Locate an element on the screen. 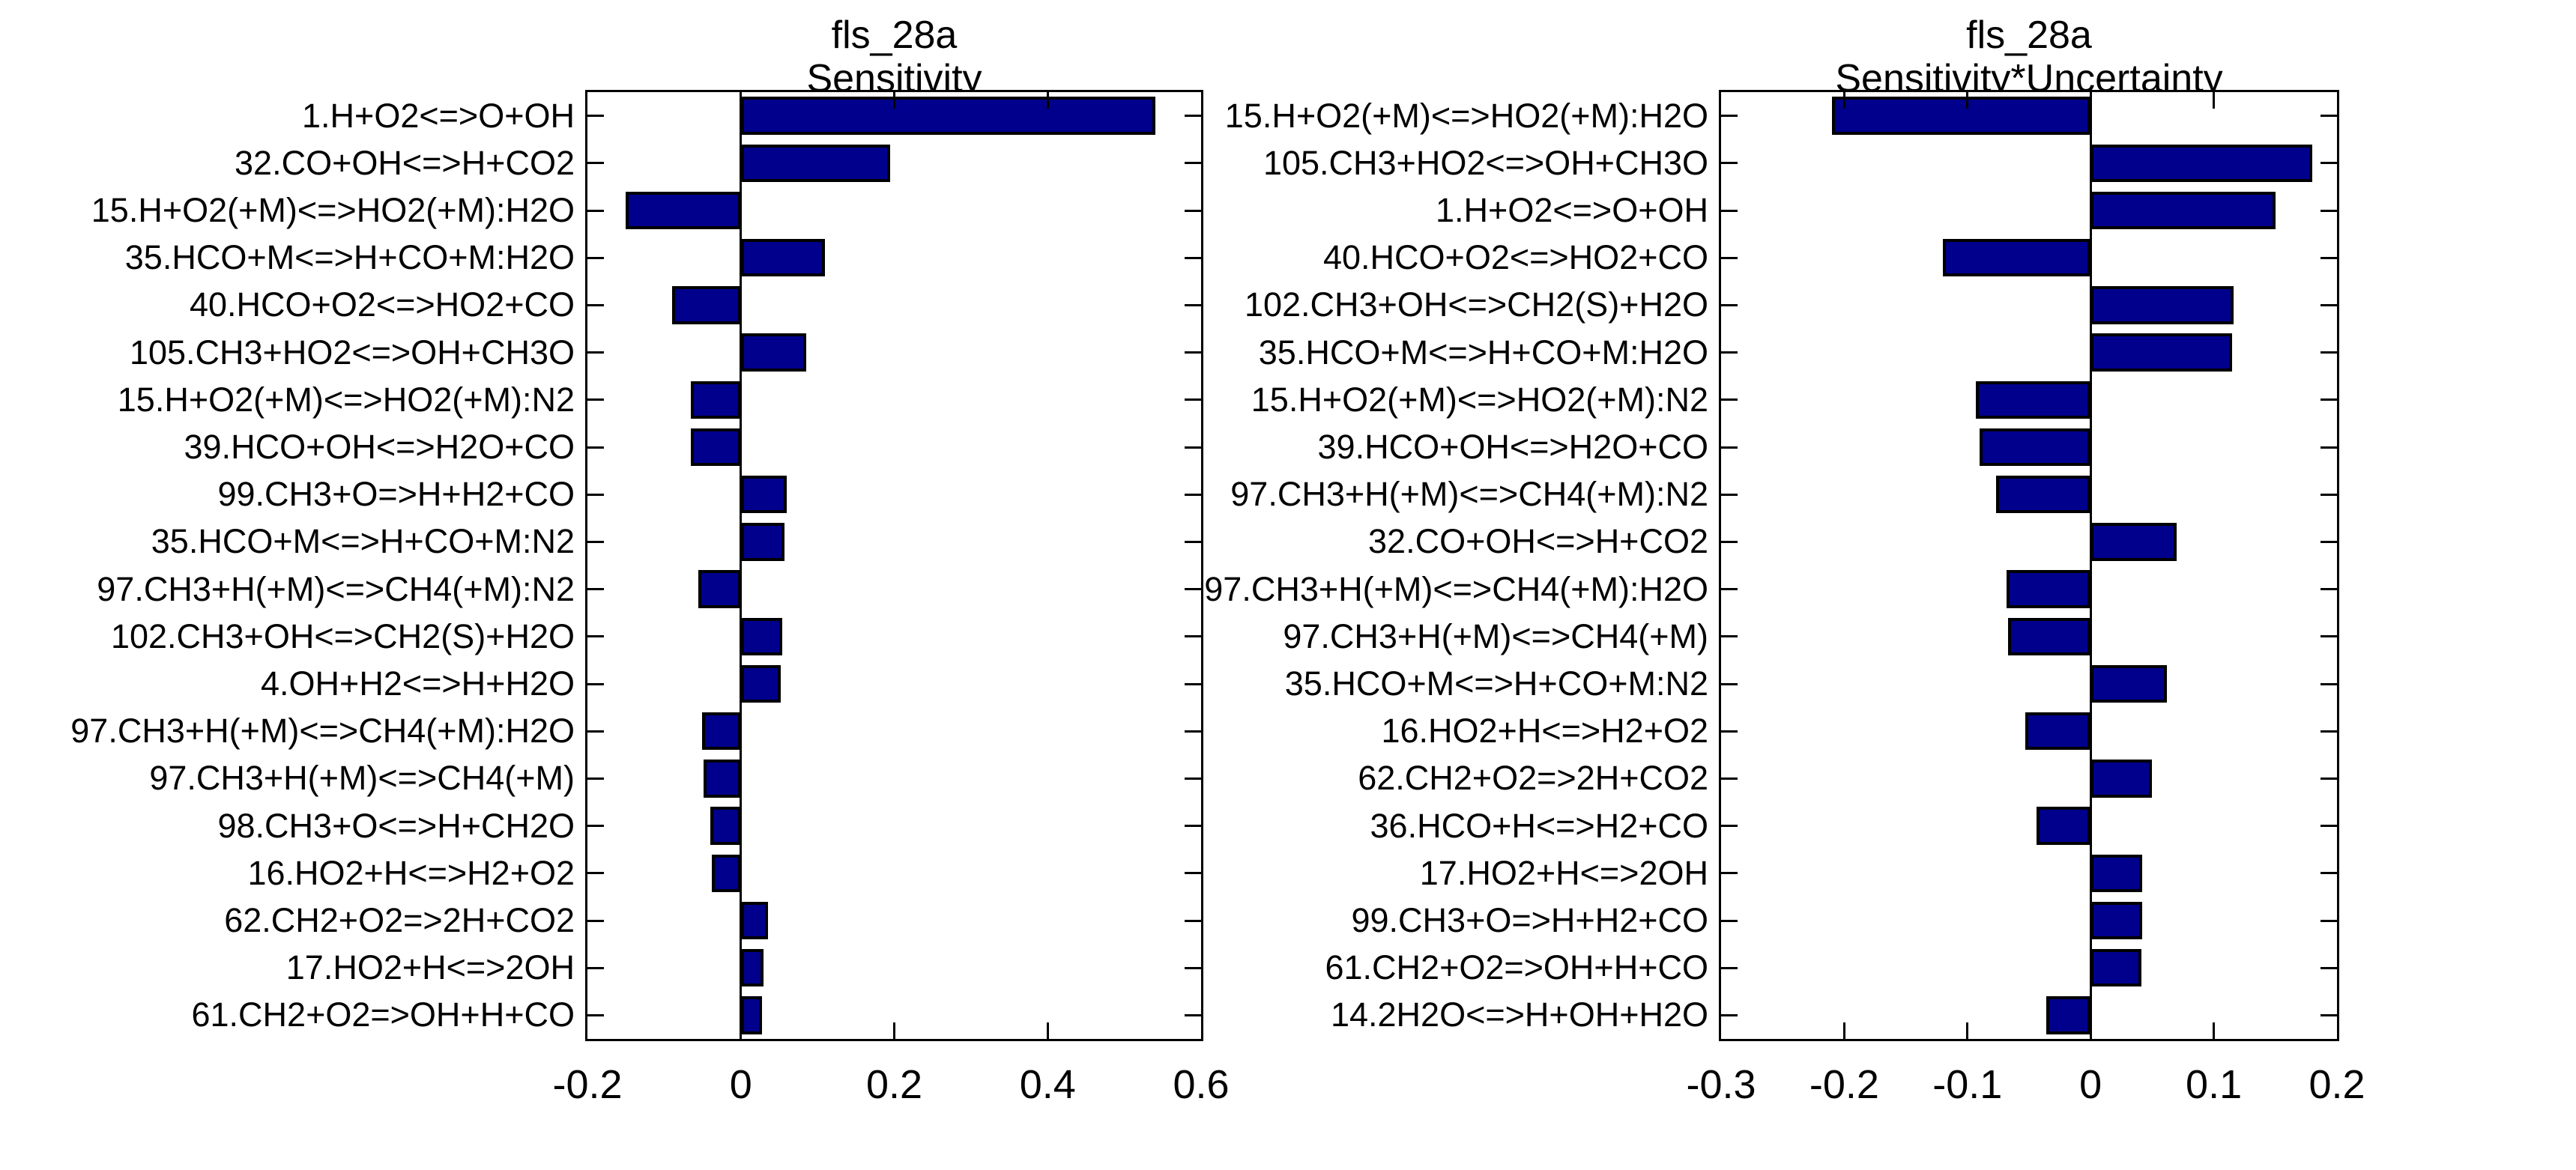 This screenshot has height=1170, width=2576. y-axis-label: 40.HCO+O2<=>HO2+CO is located at coordinates (1515, 257).